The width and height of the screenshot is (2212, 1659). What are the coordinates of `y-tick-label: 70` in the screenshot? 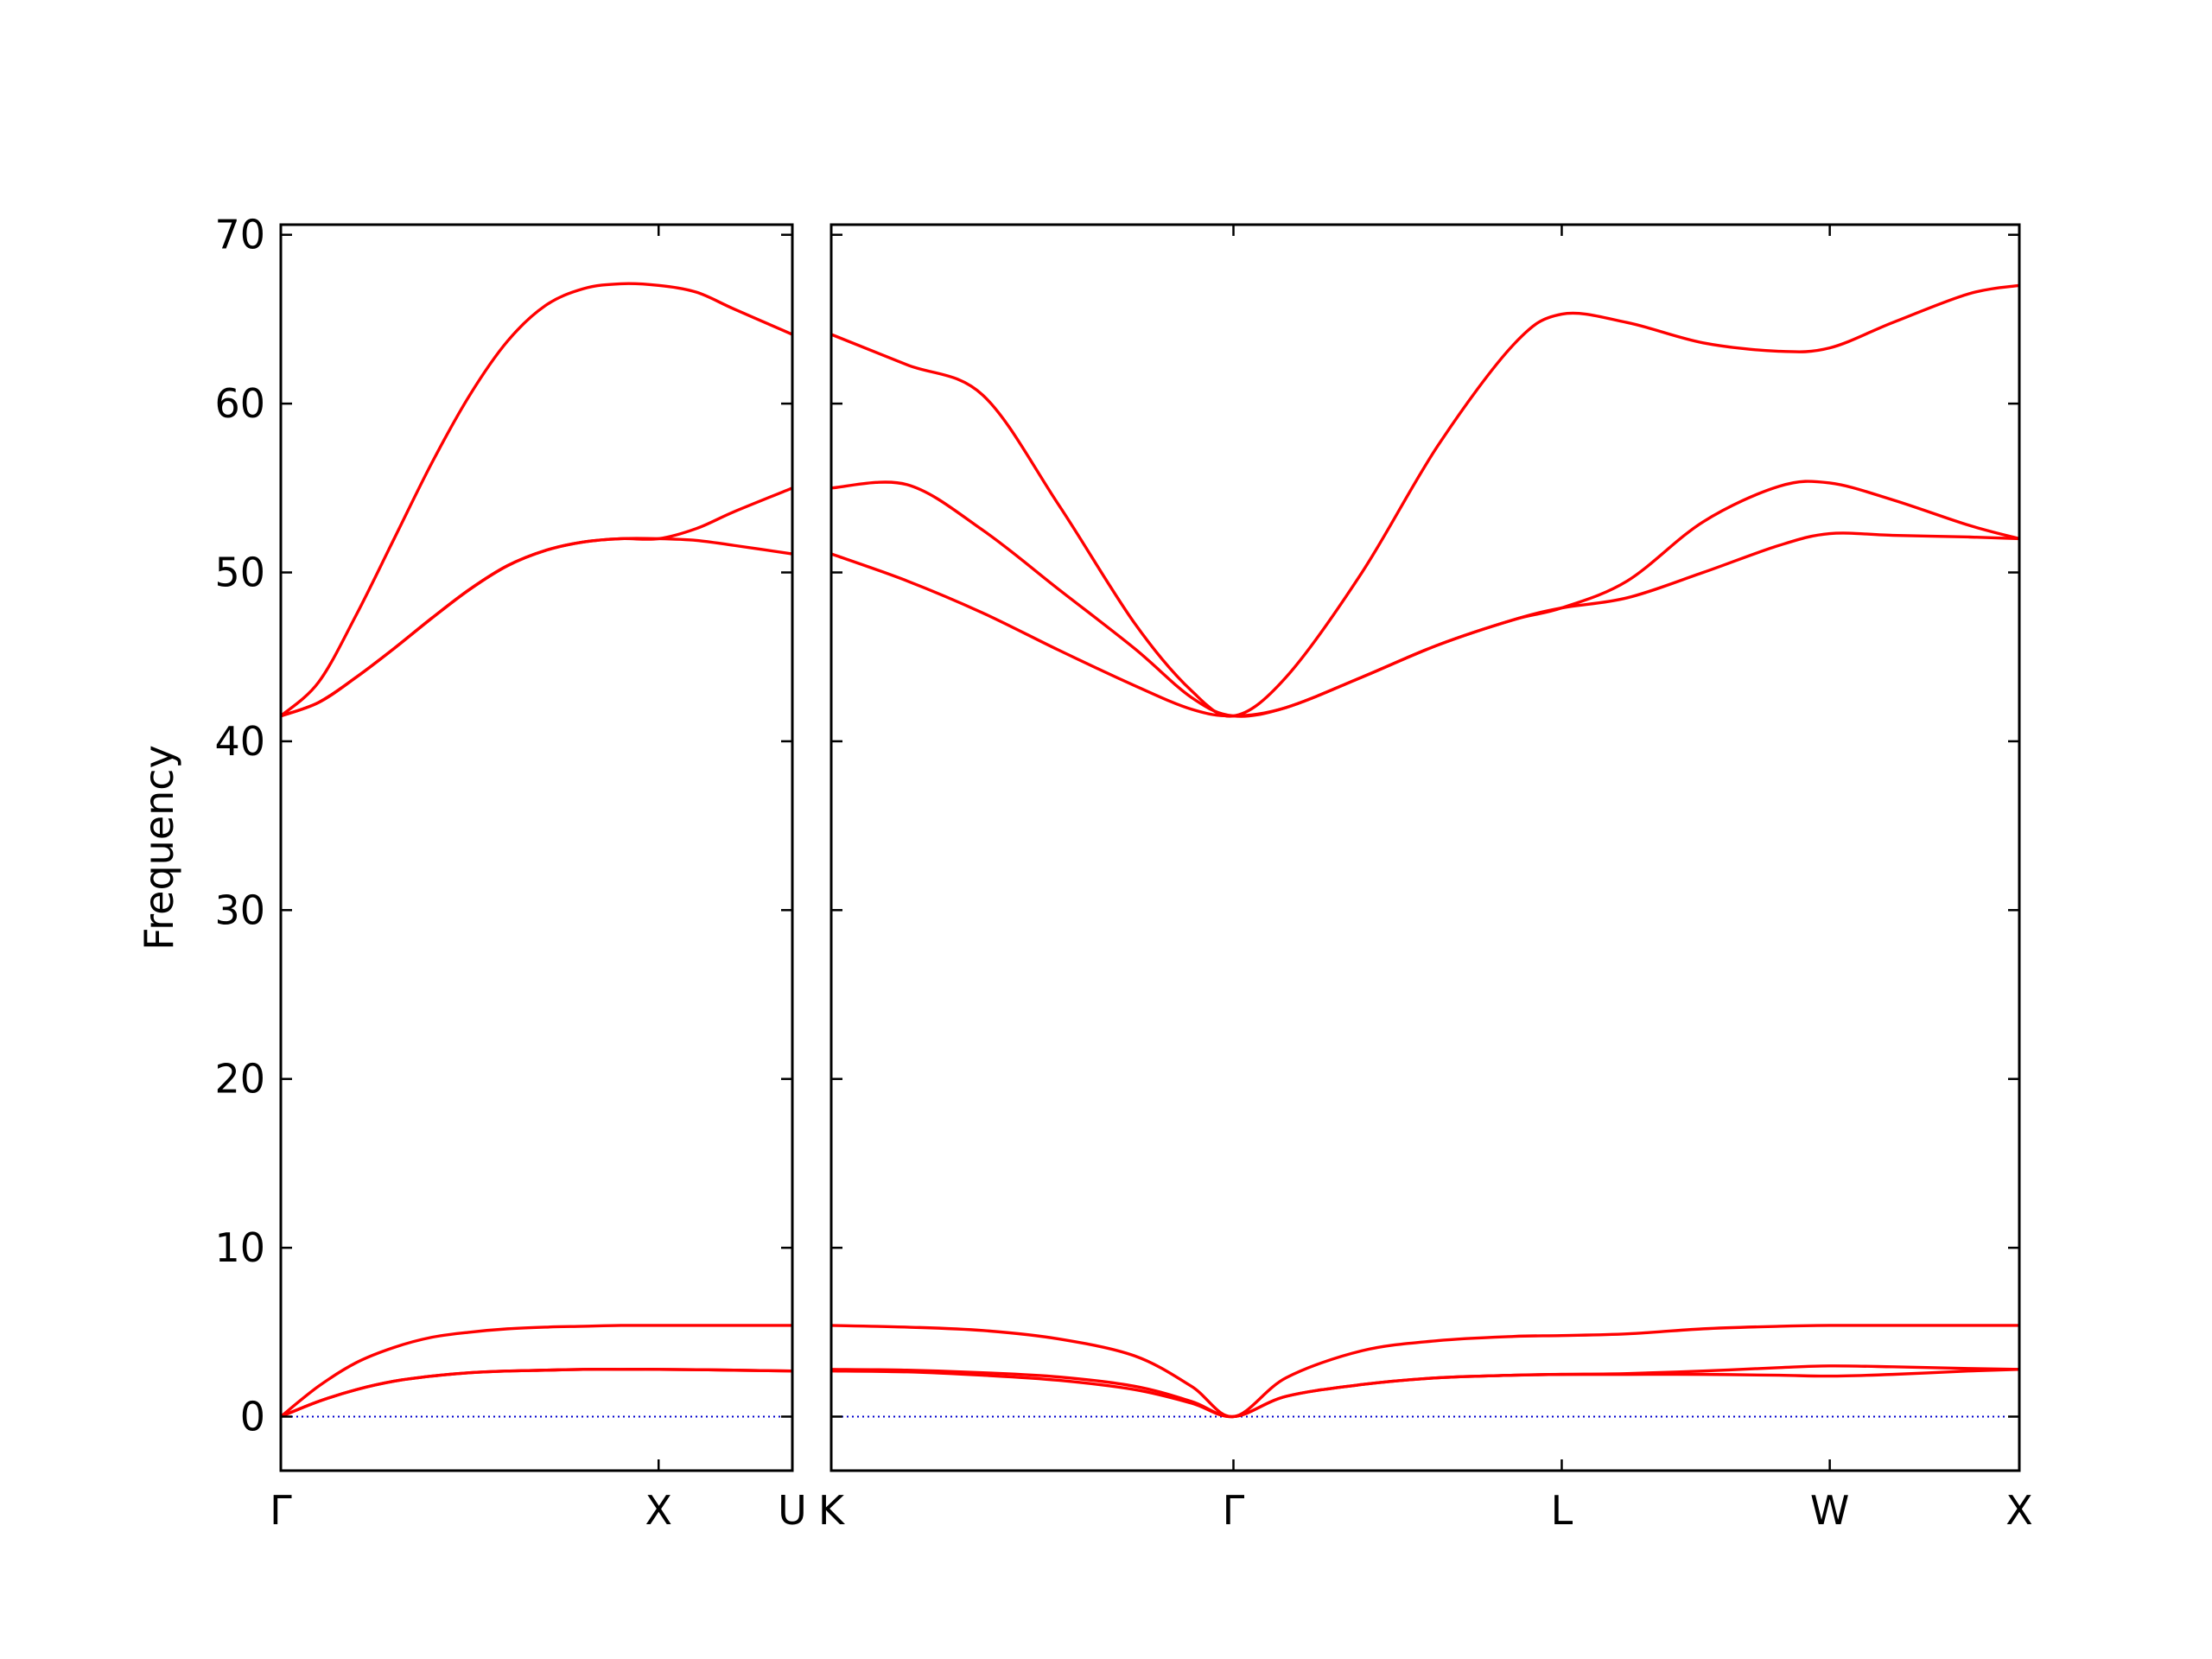 It's located at (239, 235).